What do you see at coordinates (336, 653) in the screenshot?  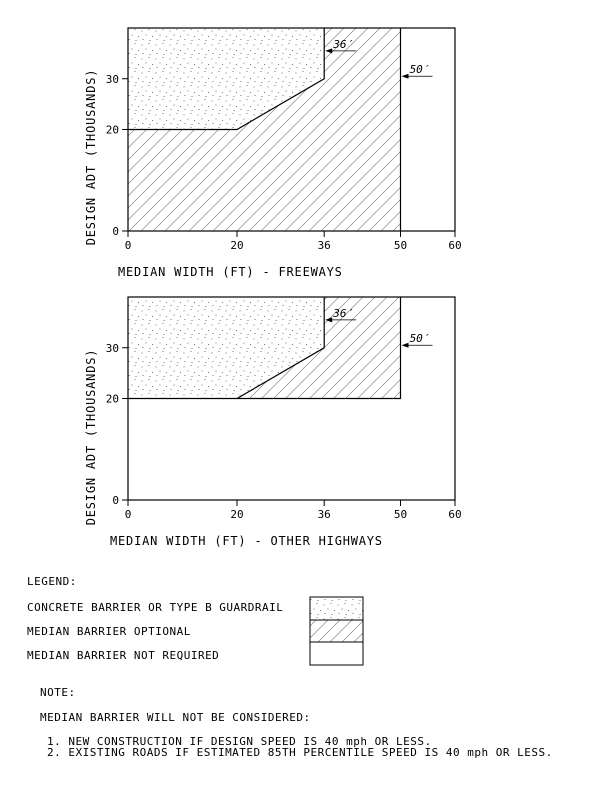 I see `legend-swatch-blank` at bounding box center [336, 653].